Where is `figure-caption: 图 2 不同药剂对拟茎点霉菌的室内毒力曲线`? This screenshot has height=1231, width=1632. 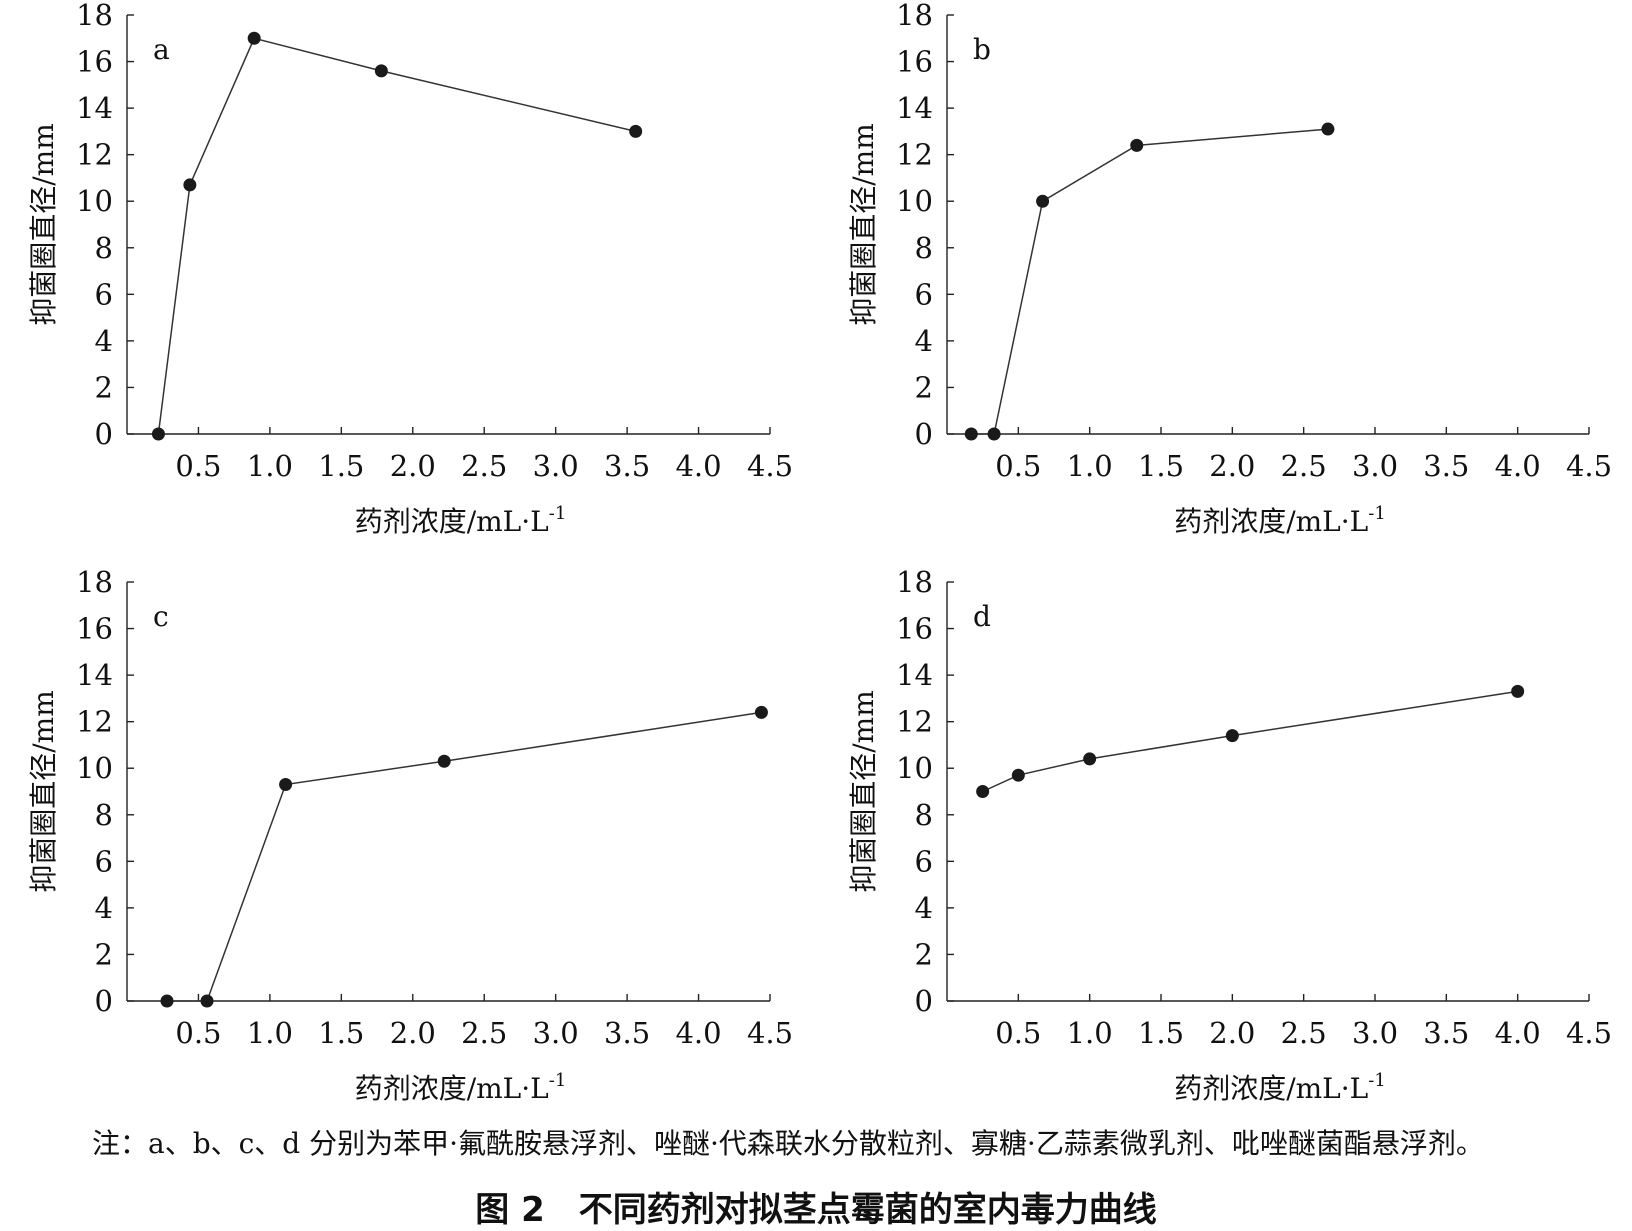
figure-caption: 图 2 不同药剂对拟茎点霉菌的室内毒力曲线 is located at coordinates (816, 1206).